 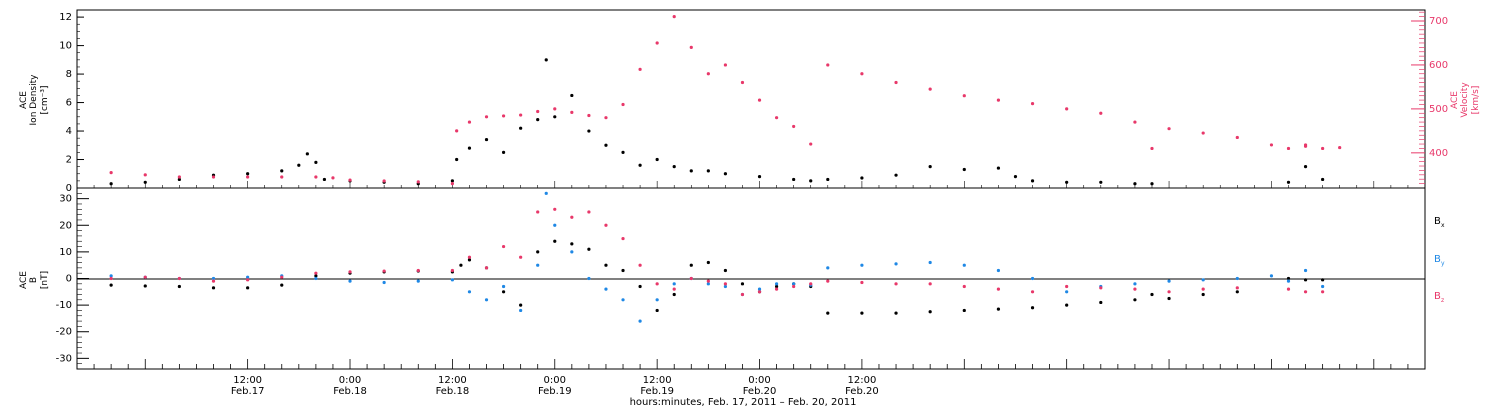 I want to click on top-left-ylabel: ACE Ion Density [cm⁻³], so click(x=34, y=100).